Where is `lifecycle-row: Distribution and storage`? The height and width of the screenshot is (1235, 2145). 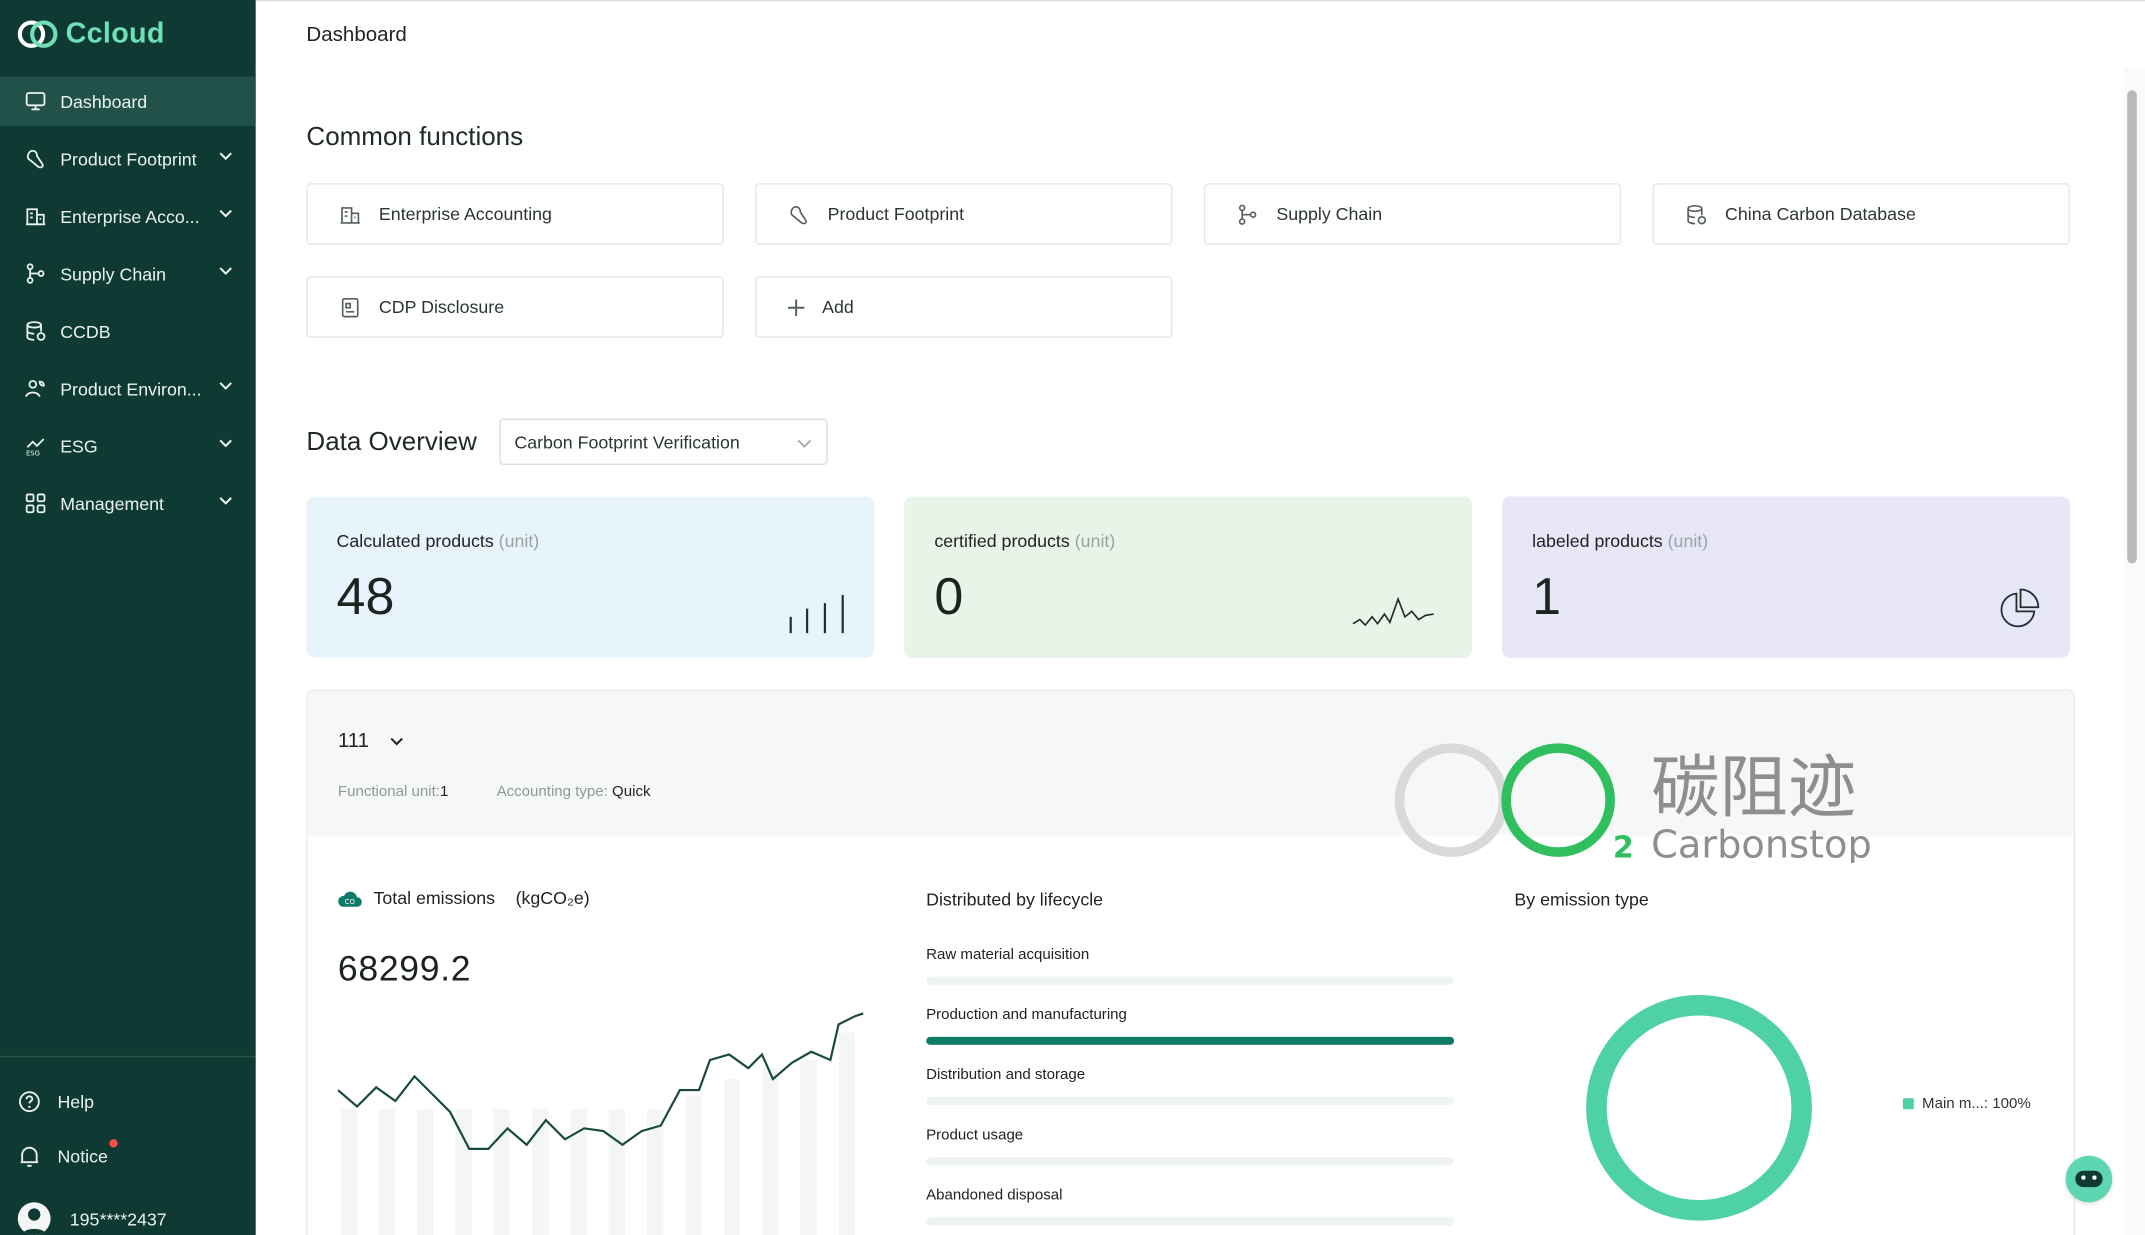 lifecycle-row: Distribution and storage is located at coordinates (1190, 1086).